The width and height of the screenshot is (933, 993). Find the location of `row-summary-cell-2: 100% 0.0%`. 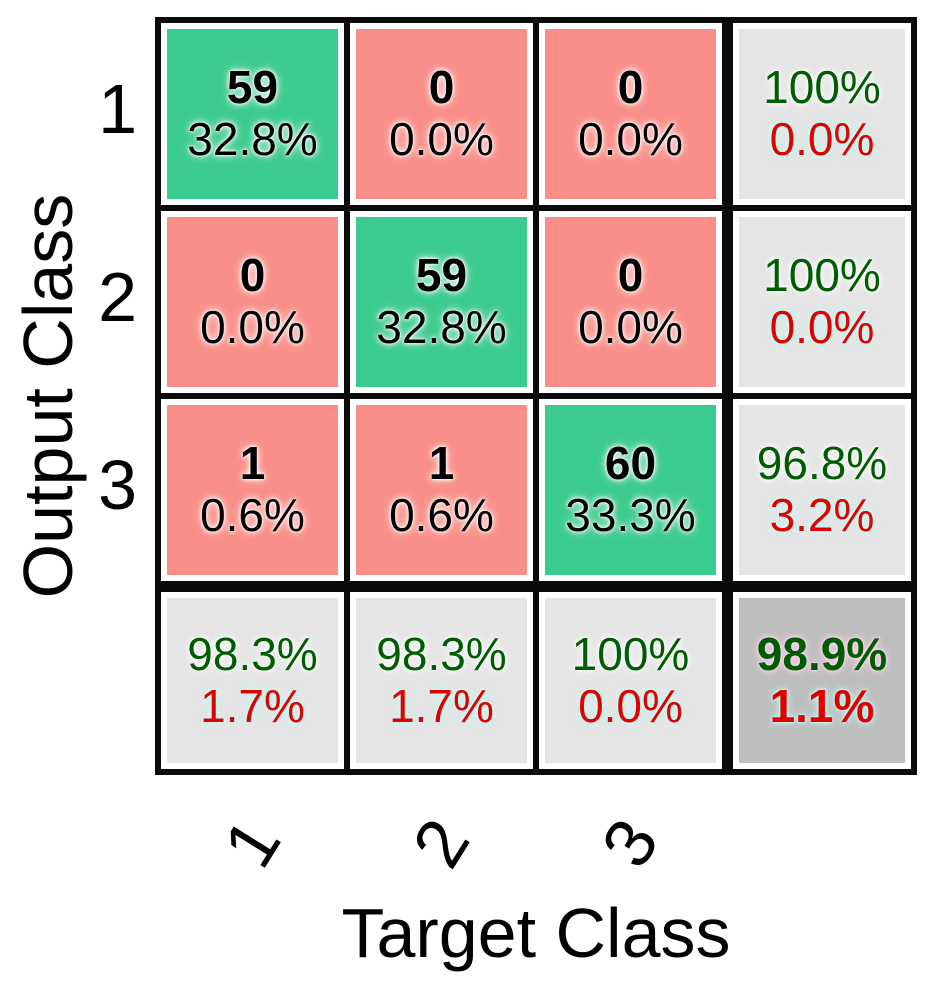

row-summary-cell-2: 100% 0.0% is located at coordinates (819, 302).